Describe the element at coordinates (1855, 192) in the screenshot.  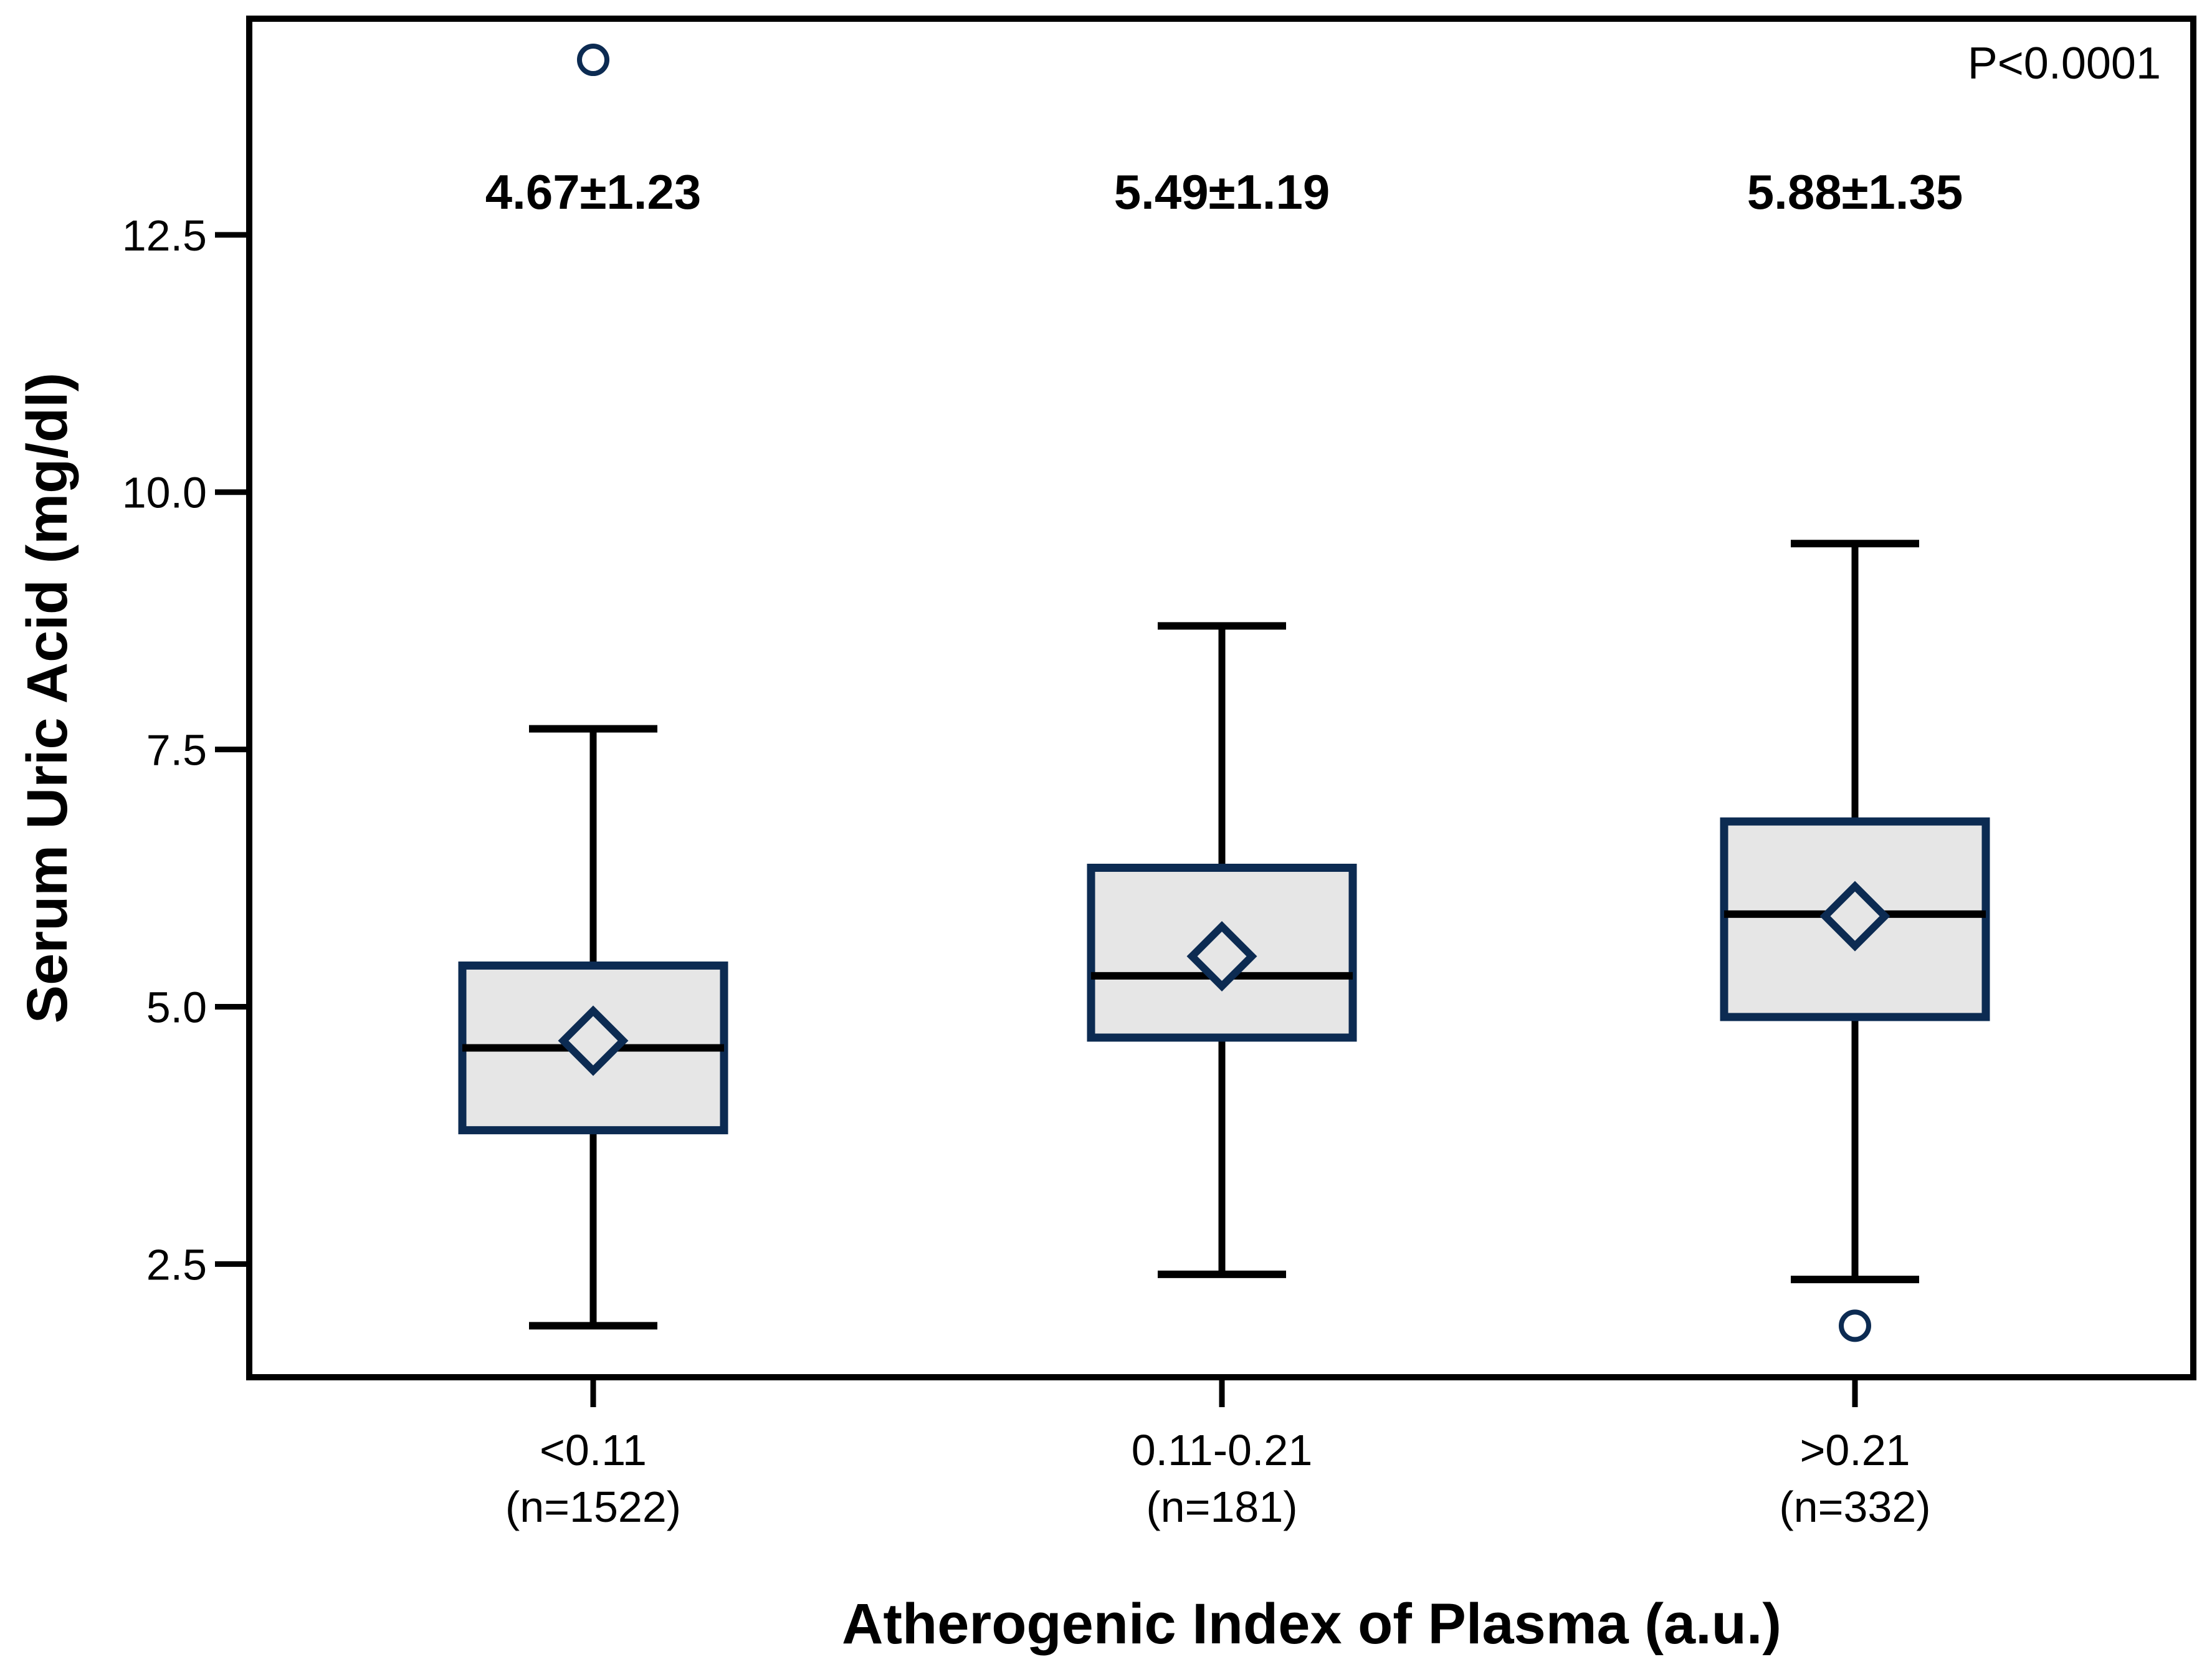
I see `mean-sd-label-group-3: 5.88±1.35` at that location.